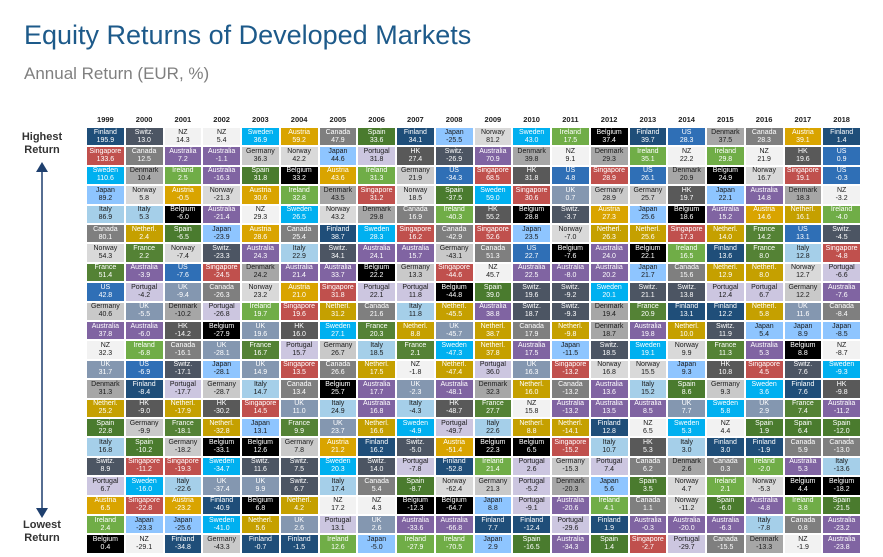  I want to click on return-value: 19.7, so click(686, 198).